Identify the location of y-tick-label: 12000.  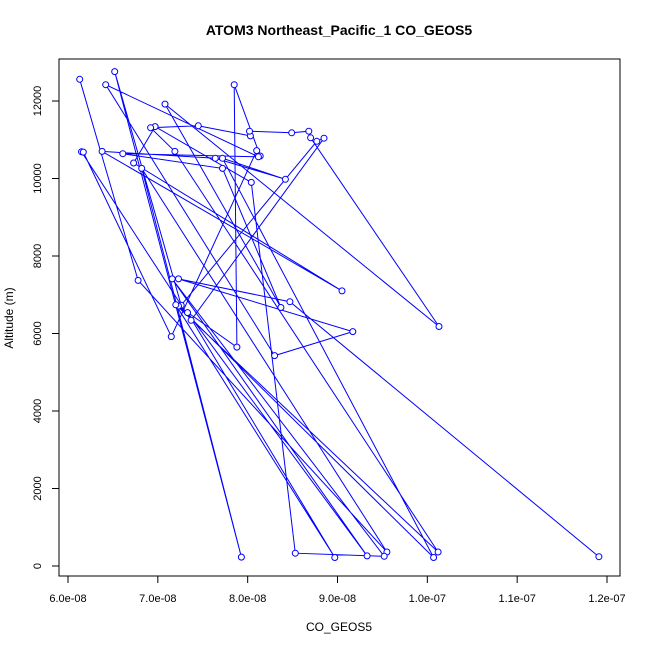
(38, 101).